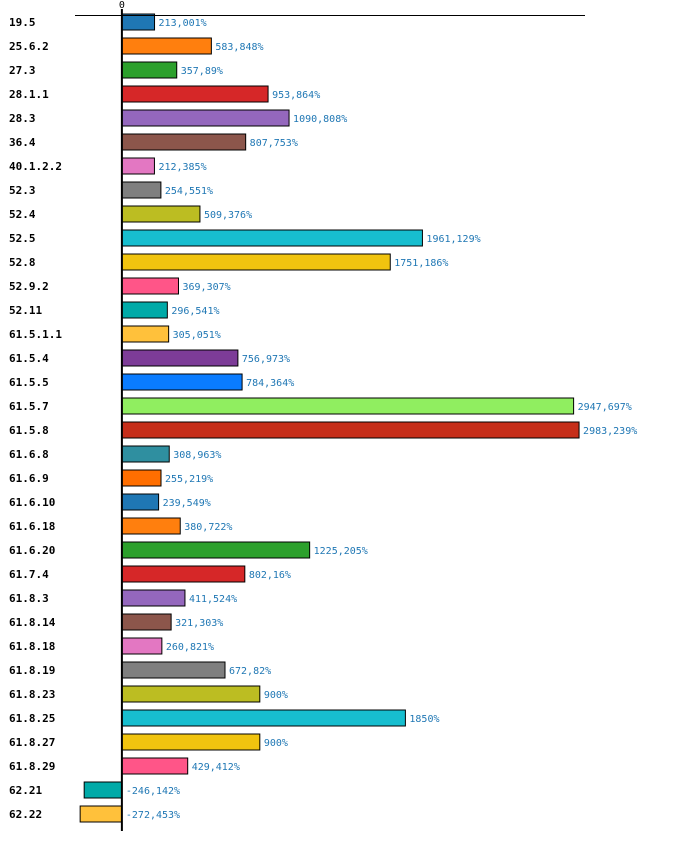 The image size is (700, 861). What do you see at coordinates (29, 430) in the screenshot?
I see `category-label: 61.5.8` at bounding box center [29, 430].